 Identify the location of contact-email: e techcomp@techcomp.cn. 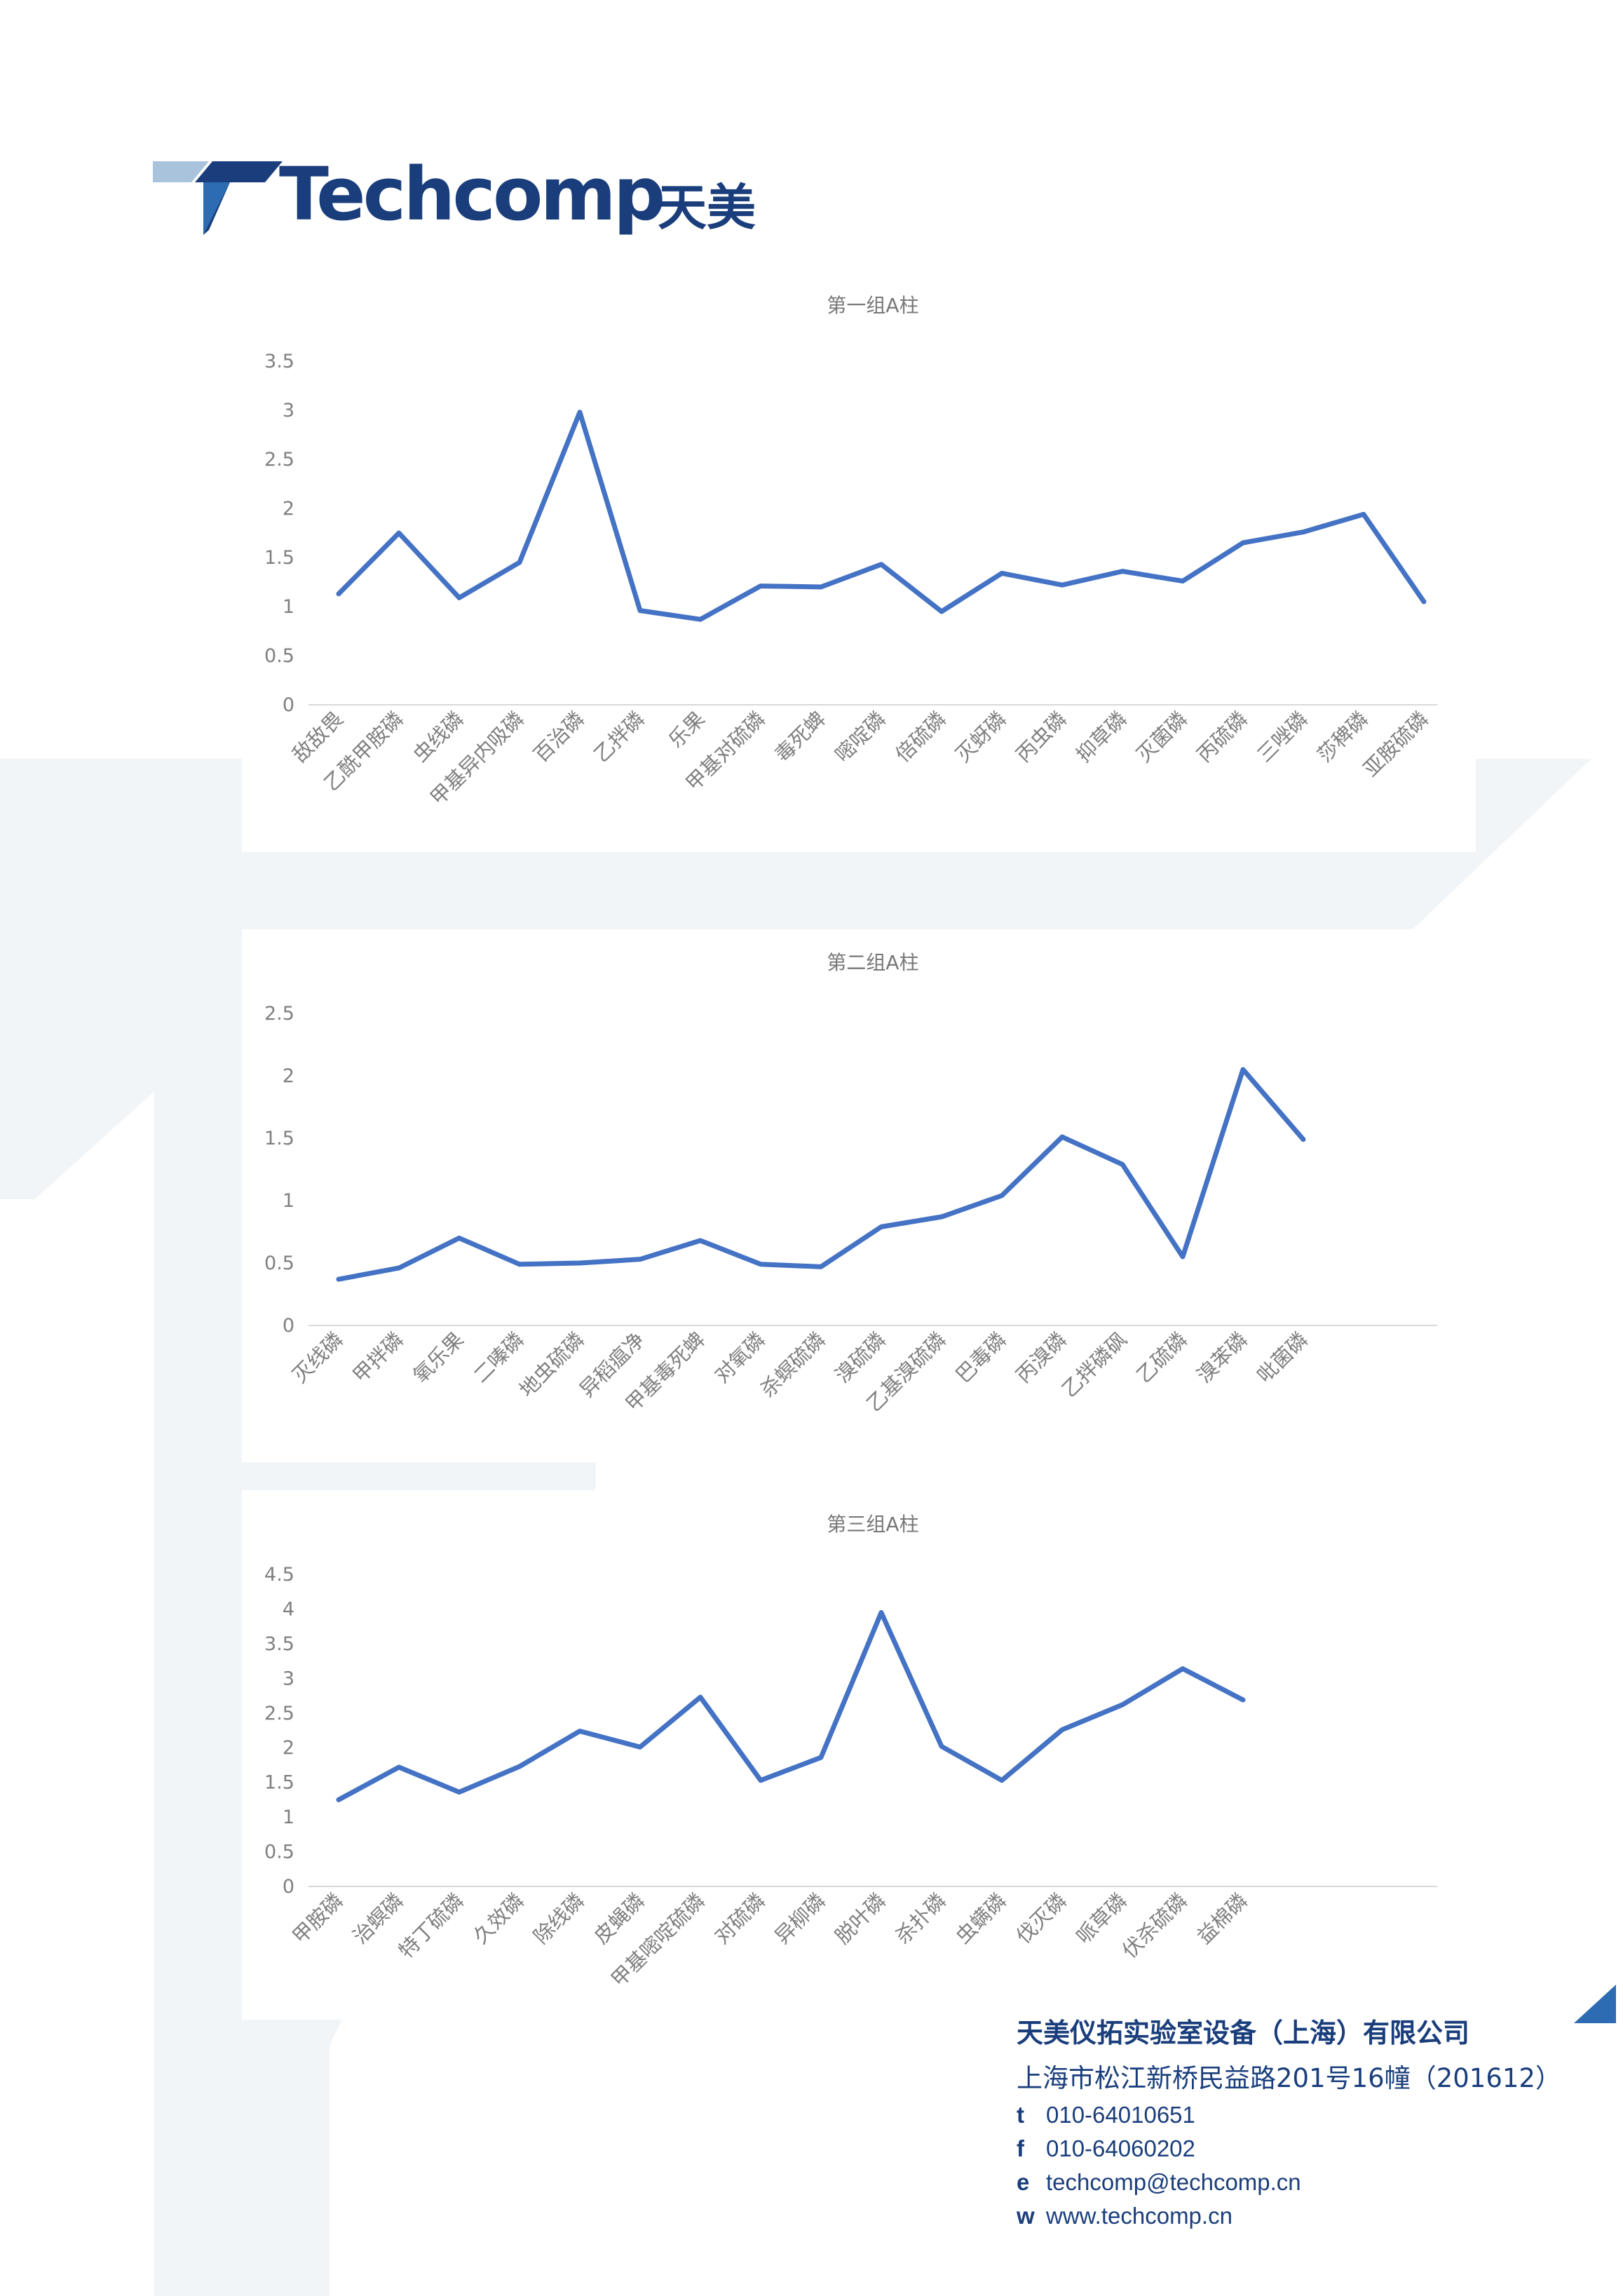
(1311, 2183).